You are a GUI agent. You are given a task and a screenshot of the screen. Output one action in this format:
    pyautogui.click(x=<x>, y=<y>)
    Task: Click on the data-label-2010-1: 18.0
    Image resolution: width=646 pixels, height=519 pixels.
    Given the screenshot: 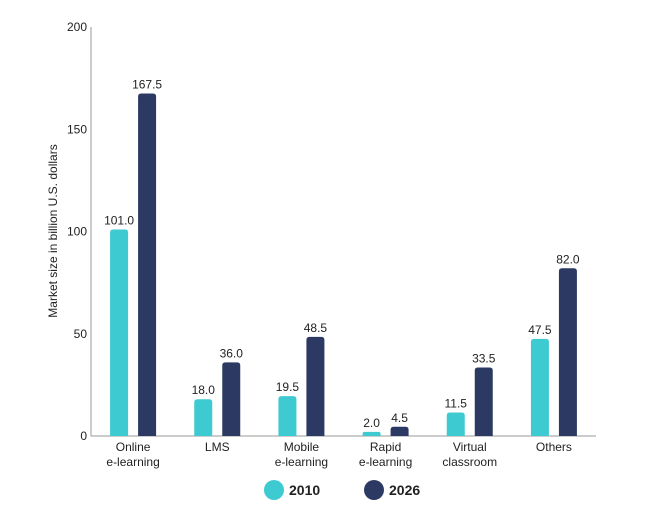 What is the action you would take?
    pyautogui.click(x=204, y=390)
    